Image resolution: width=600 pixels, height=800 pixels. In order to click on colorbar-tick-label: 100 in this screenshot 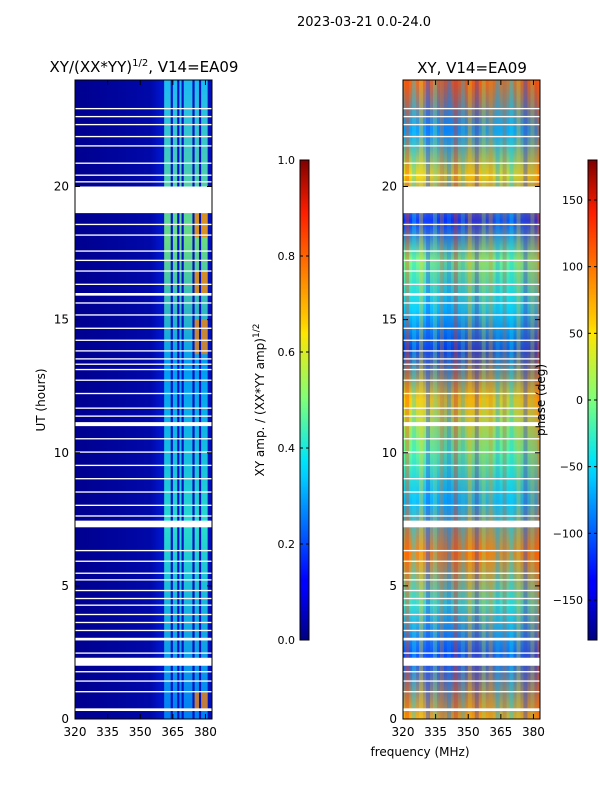, I will do `click(572, 267)`.